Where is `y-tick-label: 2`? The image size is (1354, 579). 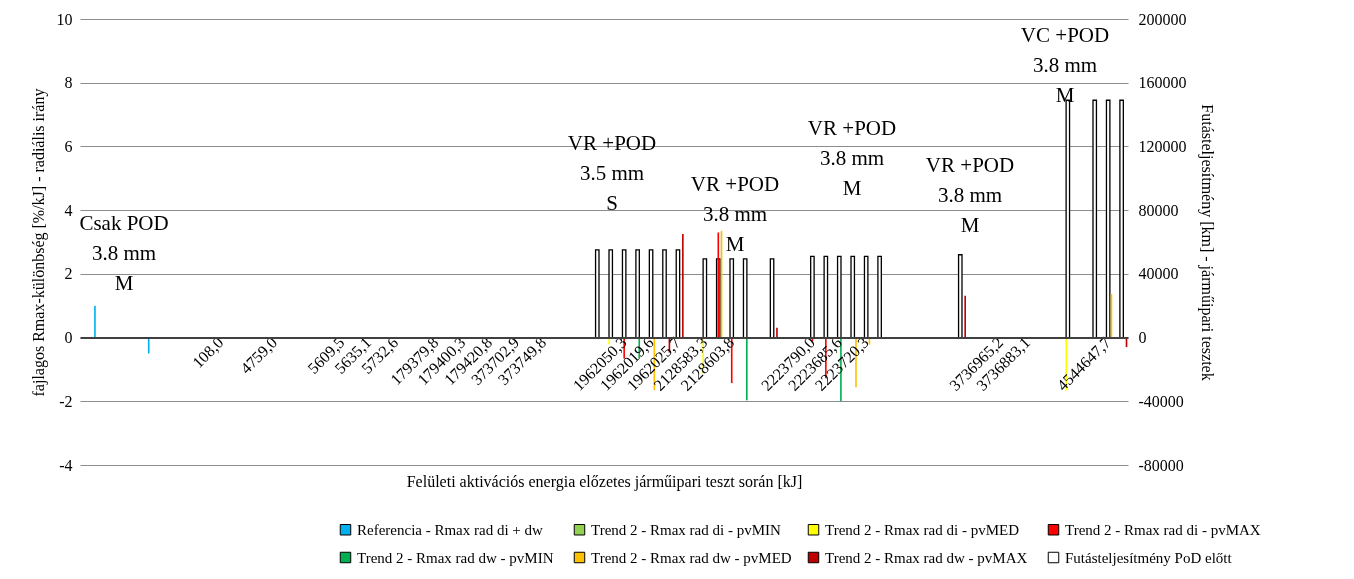 y-tick-label: 2 is located at coordinates (68, 274).